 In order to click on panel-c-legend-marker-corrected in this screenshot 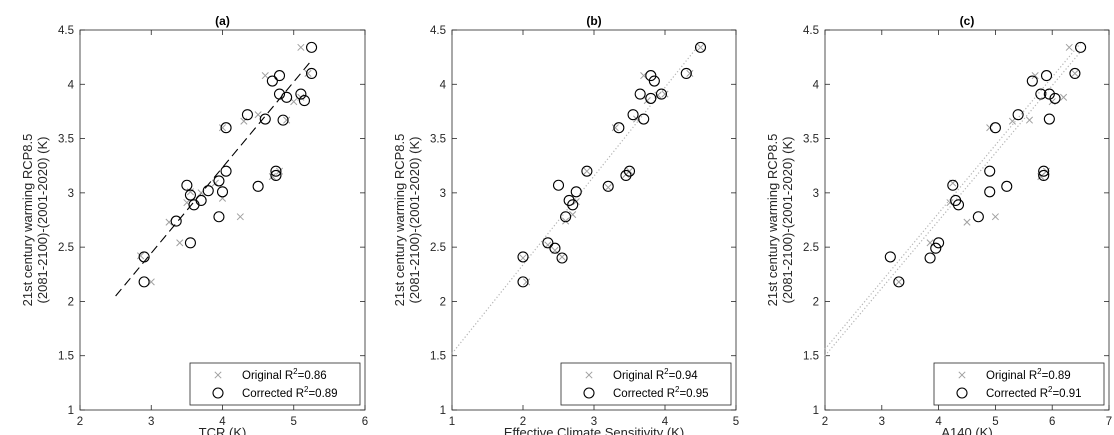, I will do `click(962, 393)`.